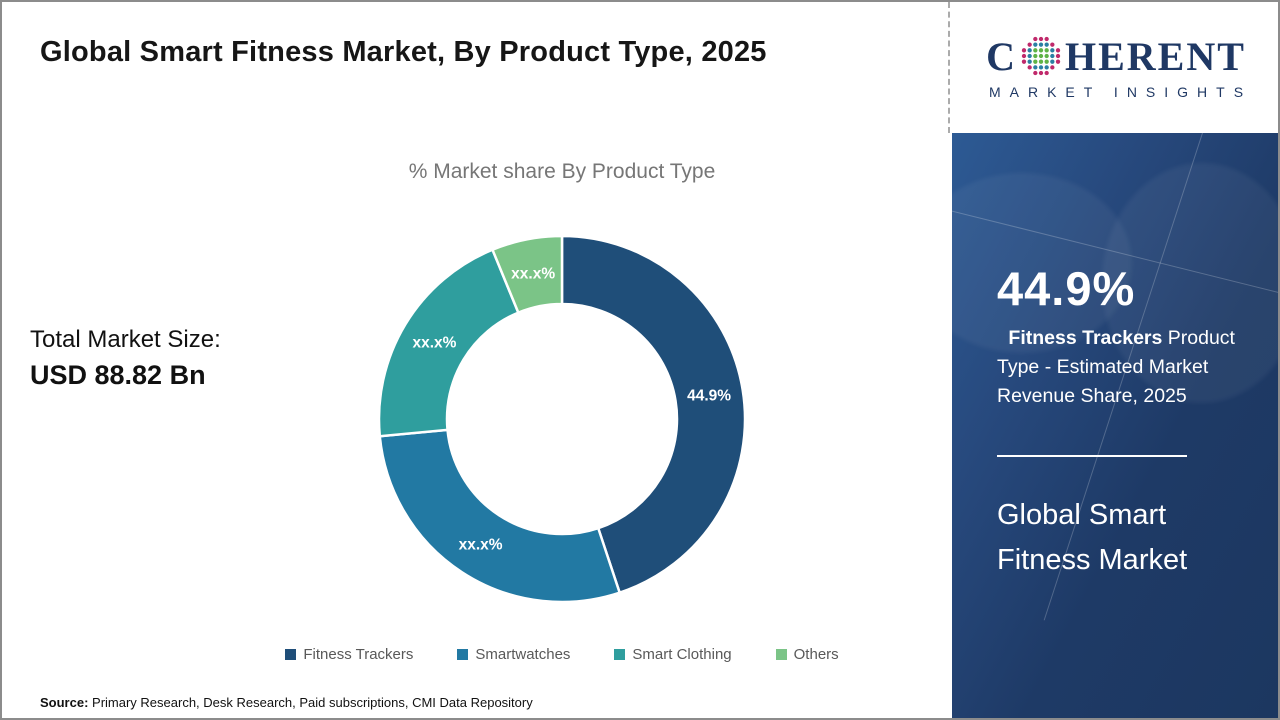  I want to click on total-market-size: Total Market Size: USD 88.82 Bn, so click(125, 358).